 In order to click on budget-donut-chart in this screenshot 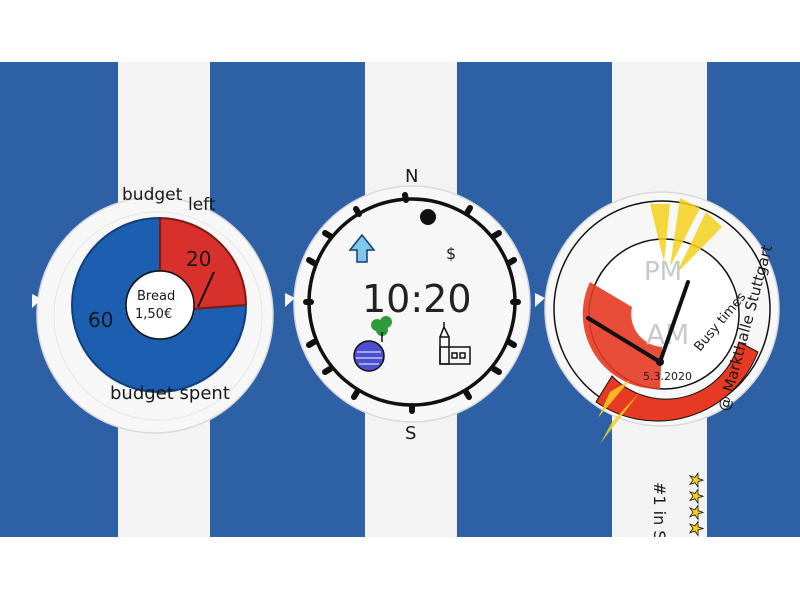, I will do `click(159, 304)`.